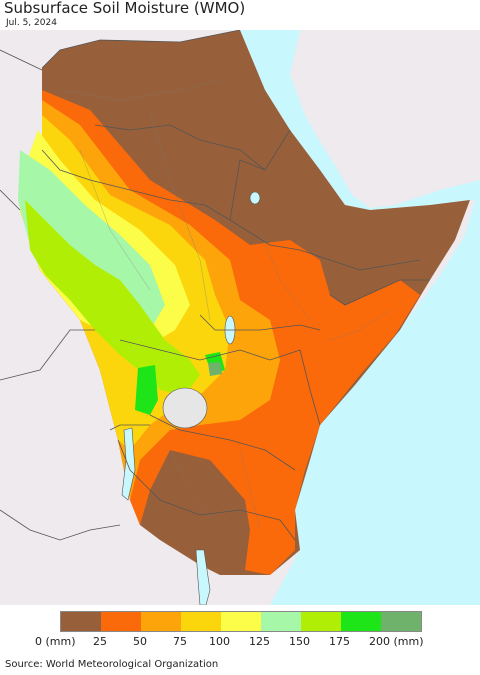  I want to click on legend-label-75: 75, so click(180, 641).